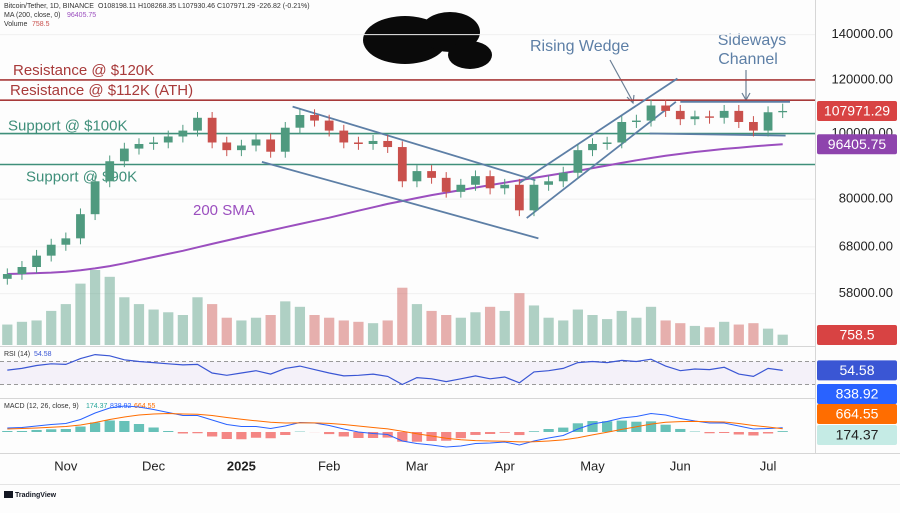 This screenshot has width=900, height=513. Describe the element at coordinates (83, 70) in the screenshot. I see `level-label: Resistance @ $120K` at that location.